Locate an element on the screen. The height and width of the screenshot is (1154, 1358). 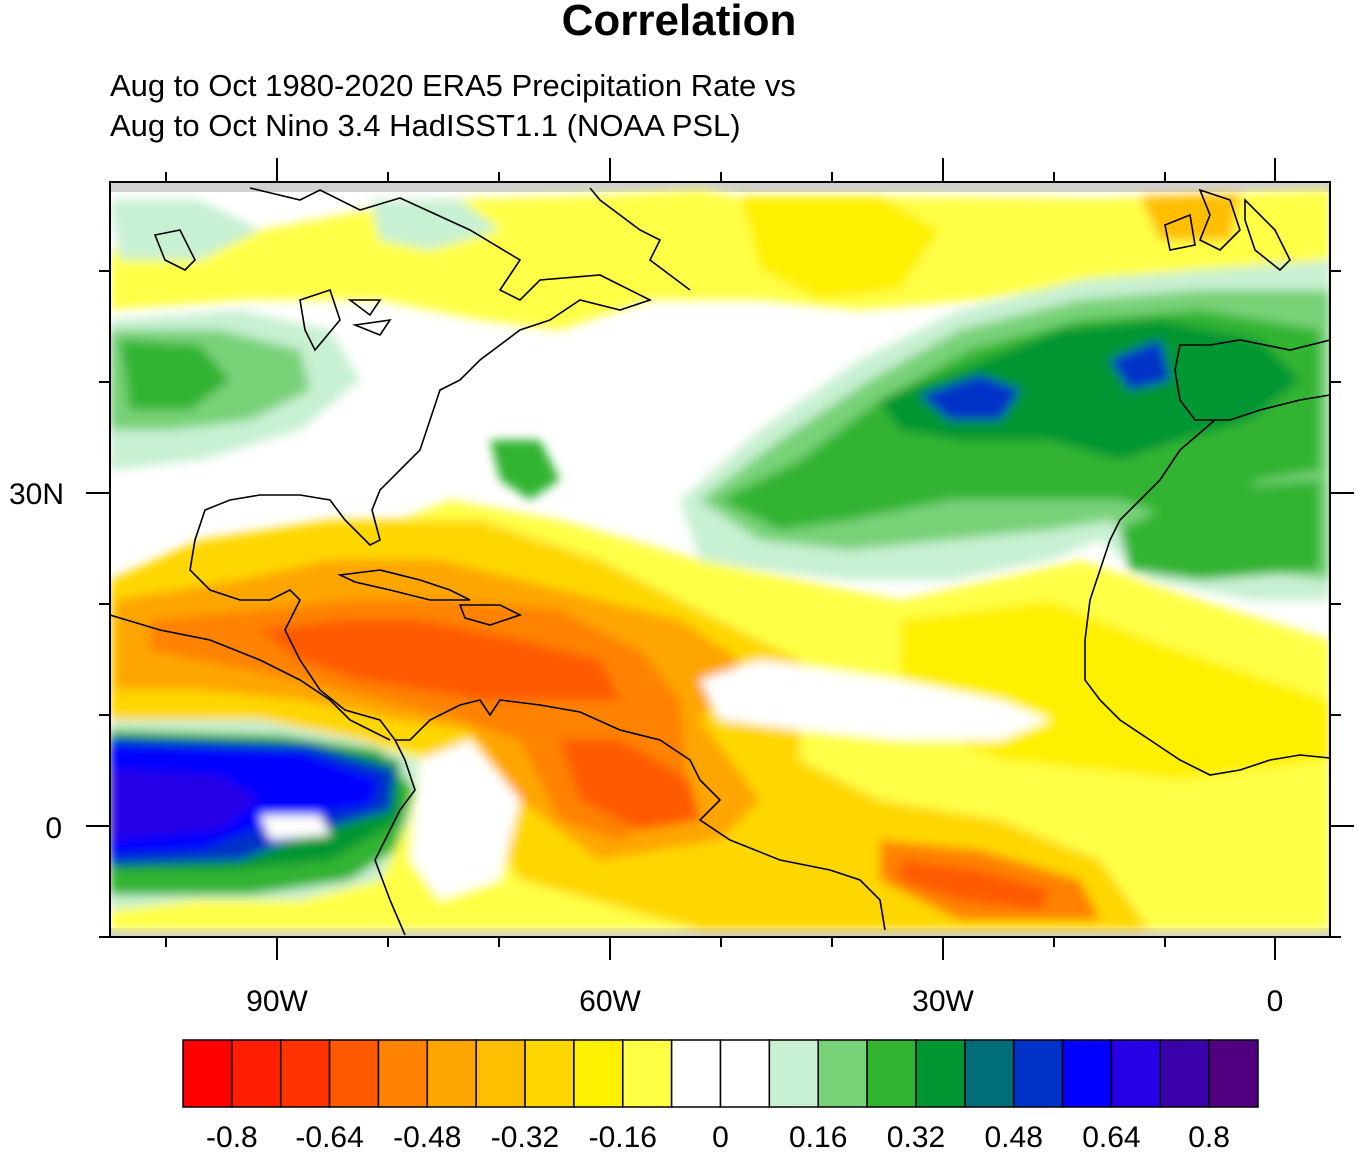
field-yellow-top is located at coordinates (840, 248).